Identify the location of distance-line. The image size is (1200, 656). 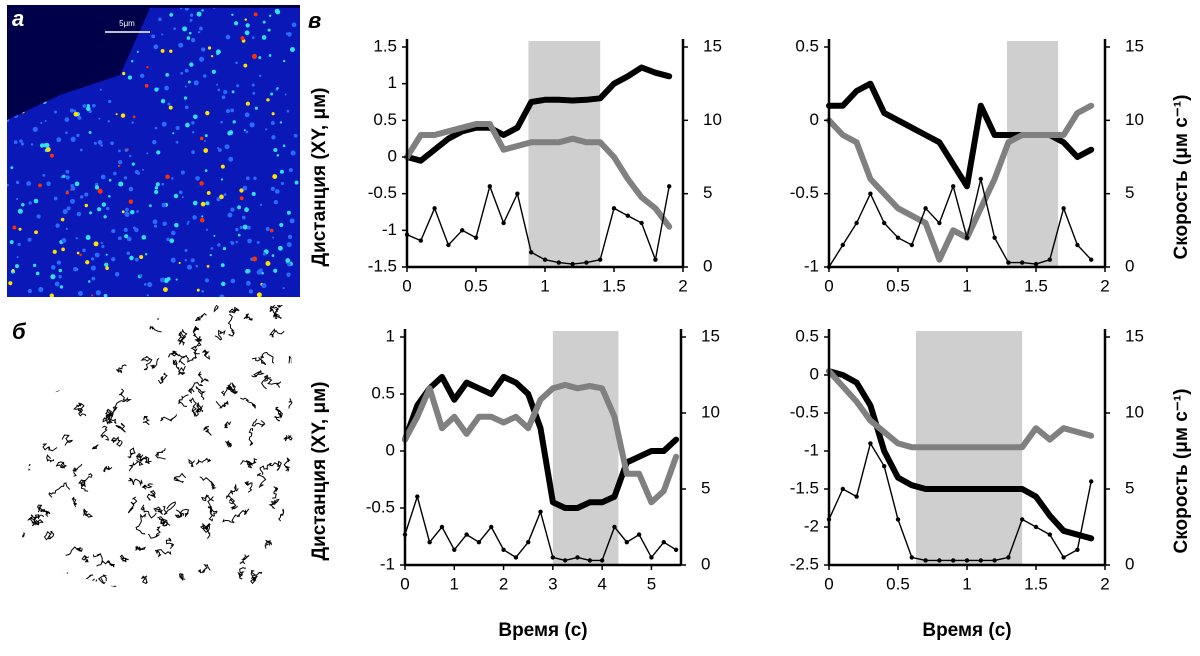
(538, 114).